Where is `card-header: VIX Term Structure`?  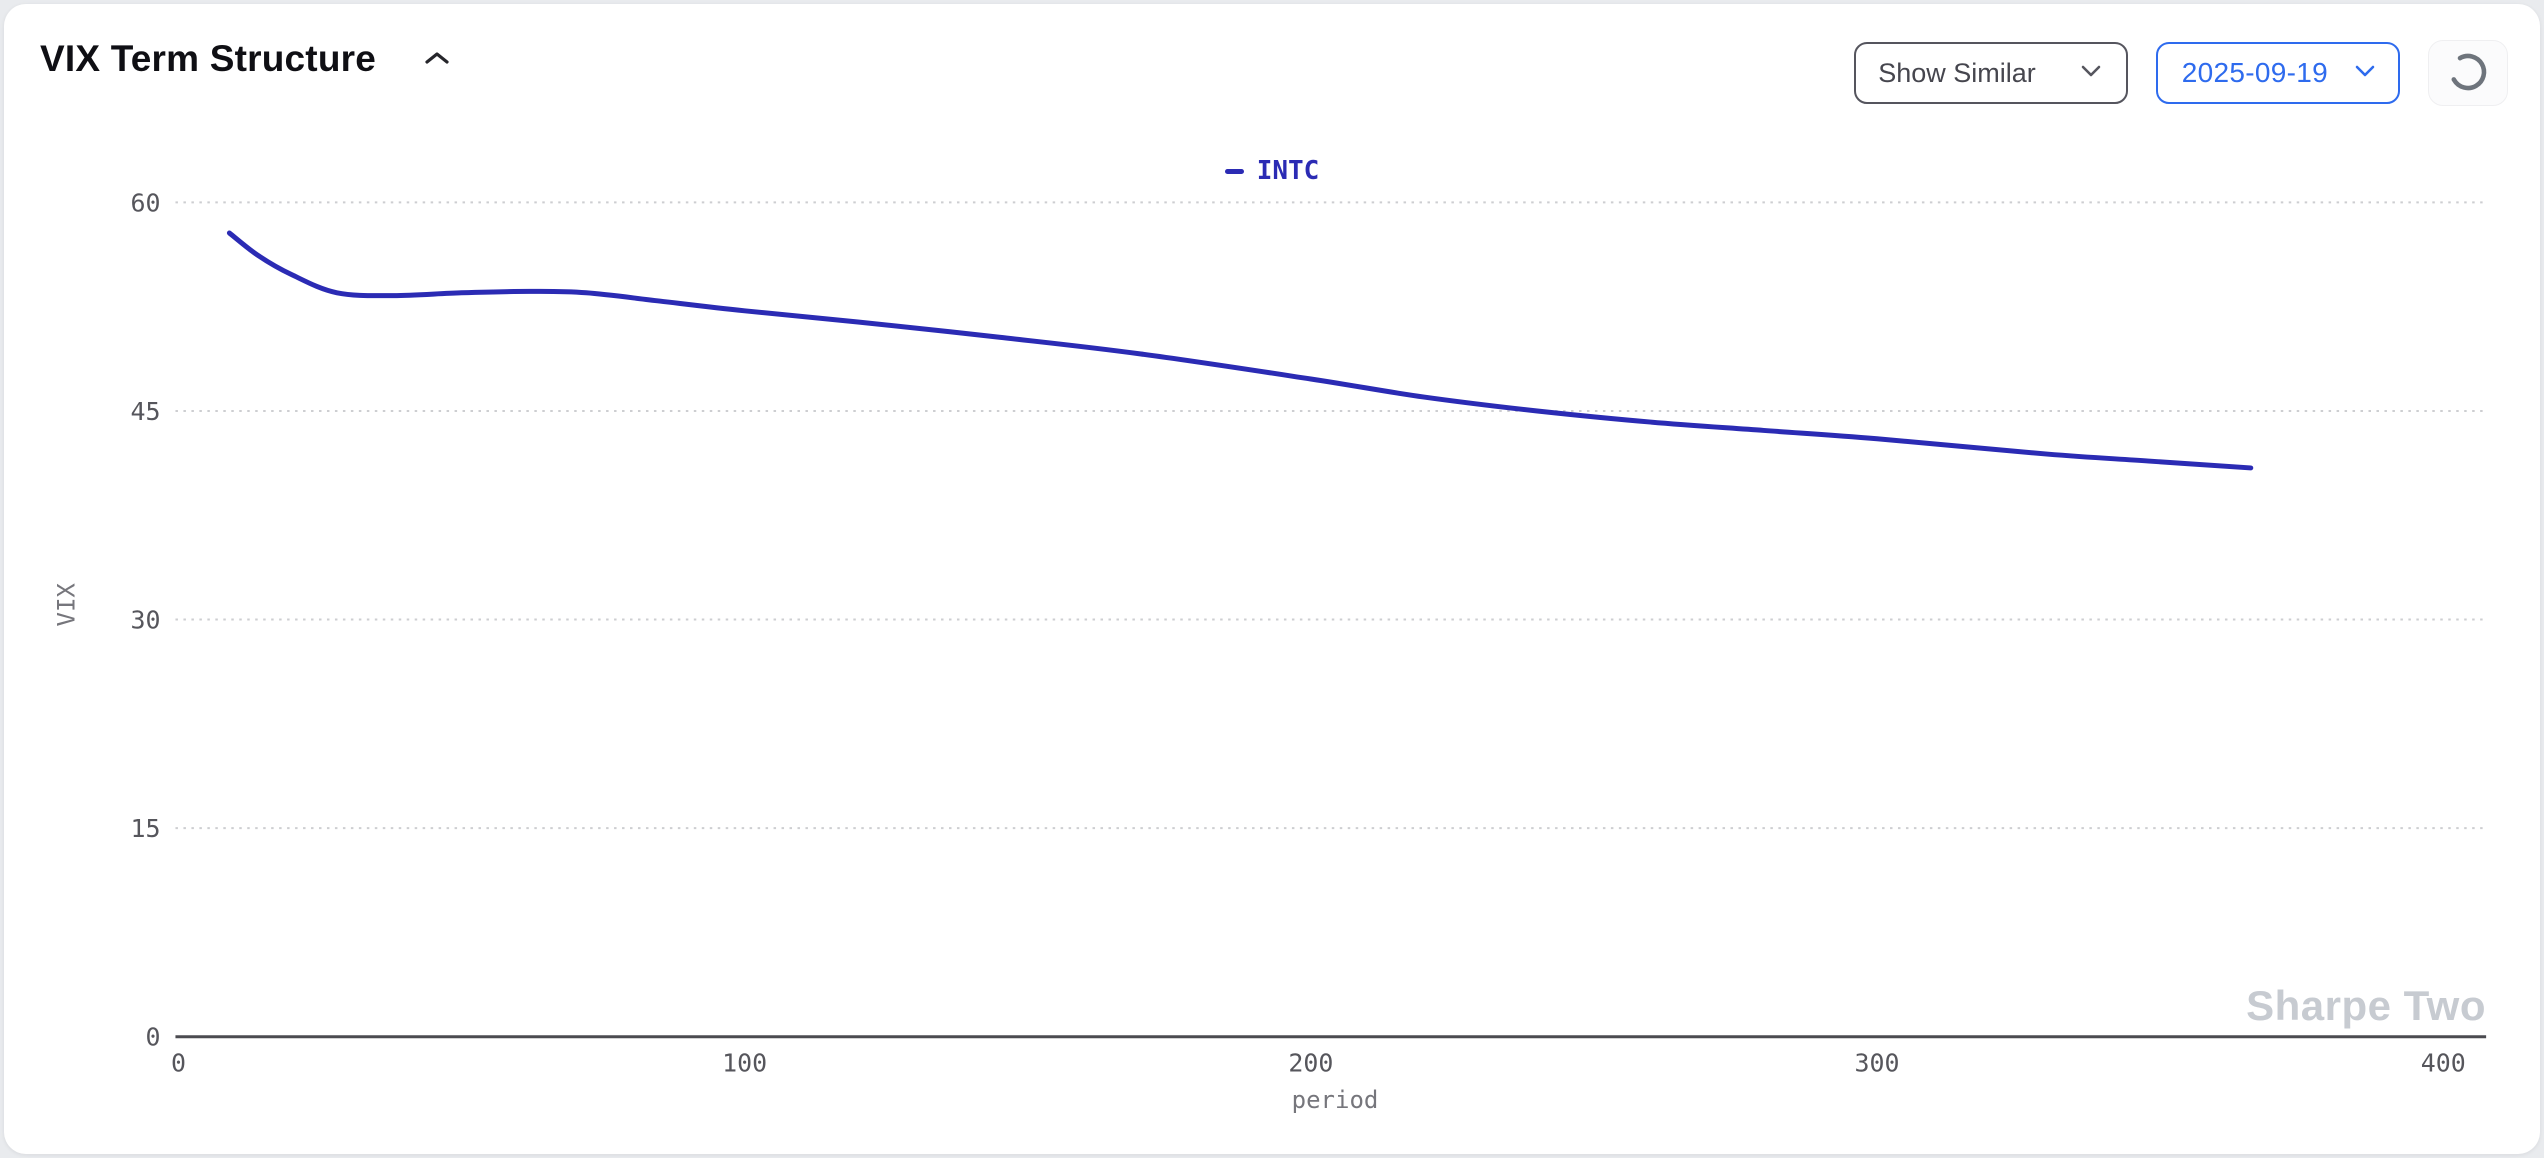
card-header: VIX Term Structure is located at coordinates (248, 59).